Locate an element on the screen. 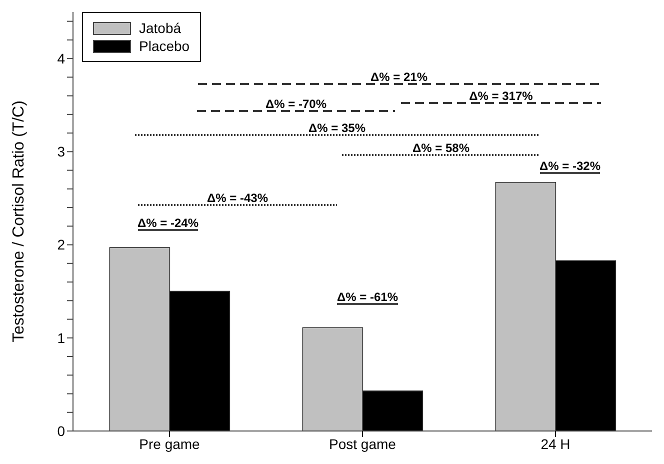  legend-label: Placebo is located at coordinates (164, 46).